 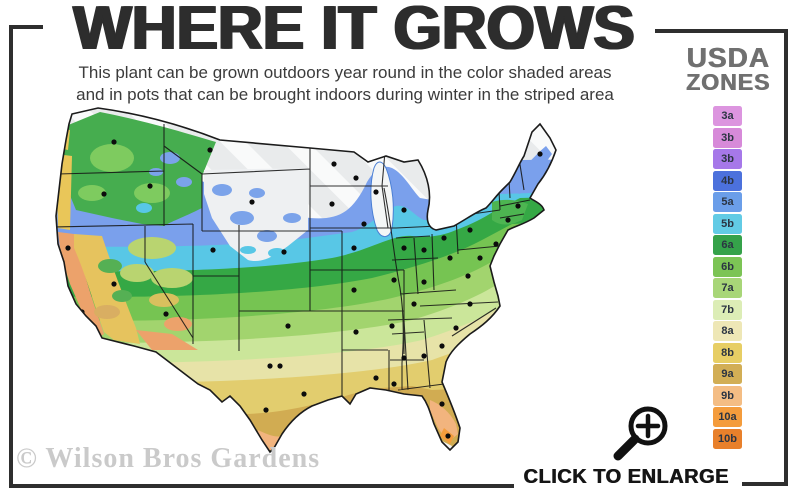 What do you see at coordinates (727, 438) in the screenshot?
I see `legend-zone-swatch: 10b` at bounding box center [727, 438].